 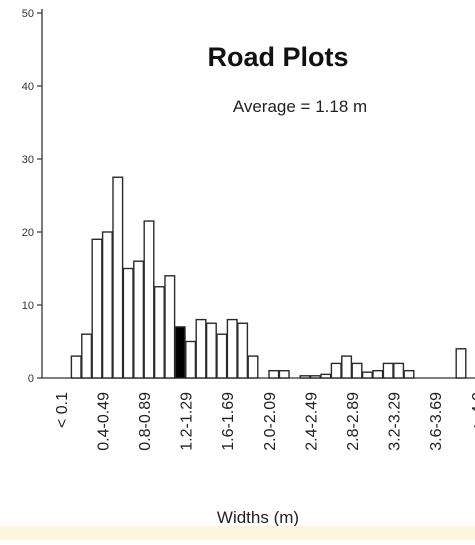 What do you see at coordinates (145, 421) in the screenshot?
I see `x-tick-label: 0.8-0.89` at bounding box center [145, 421].